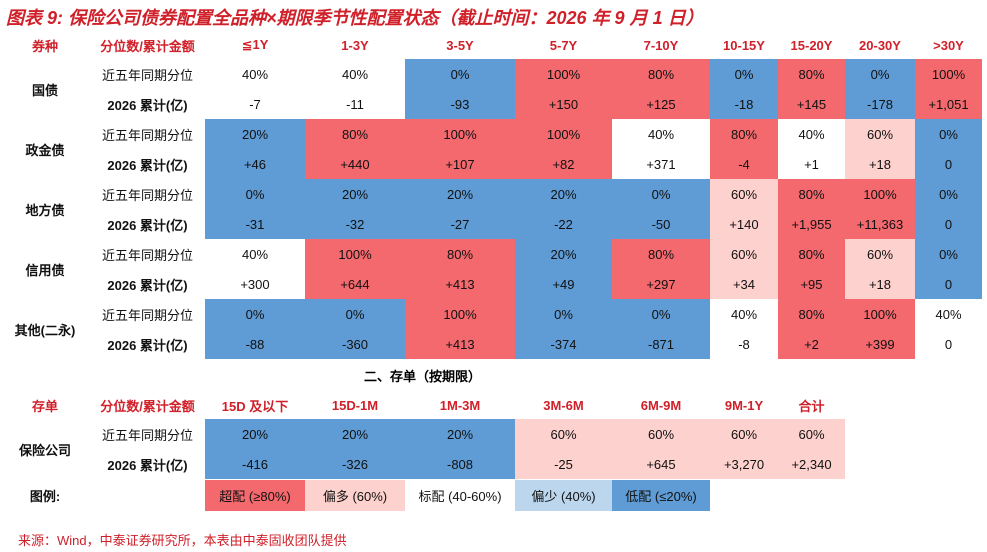 This screenshot has height=552, width=987. Describe the element at coordinates (880, 104) in the screenshot. I see `value-cell: -178` at that location.